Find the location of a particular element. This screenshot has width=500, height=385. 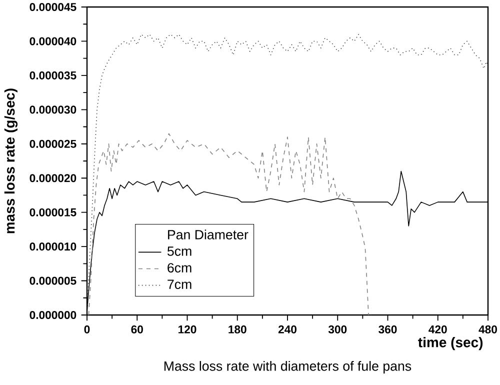

y-tick-label: 0.000020 is located at coordinates (53, 178).